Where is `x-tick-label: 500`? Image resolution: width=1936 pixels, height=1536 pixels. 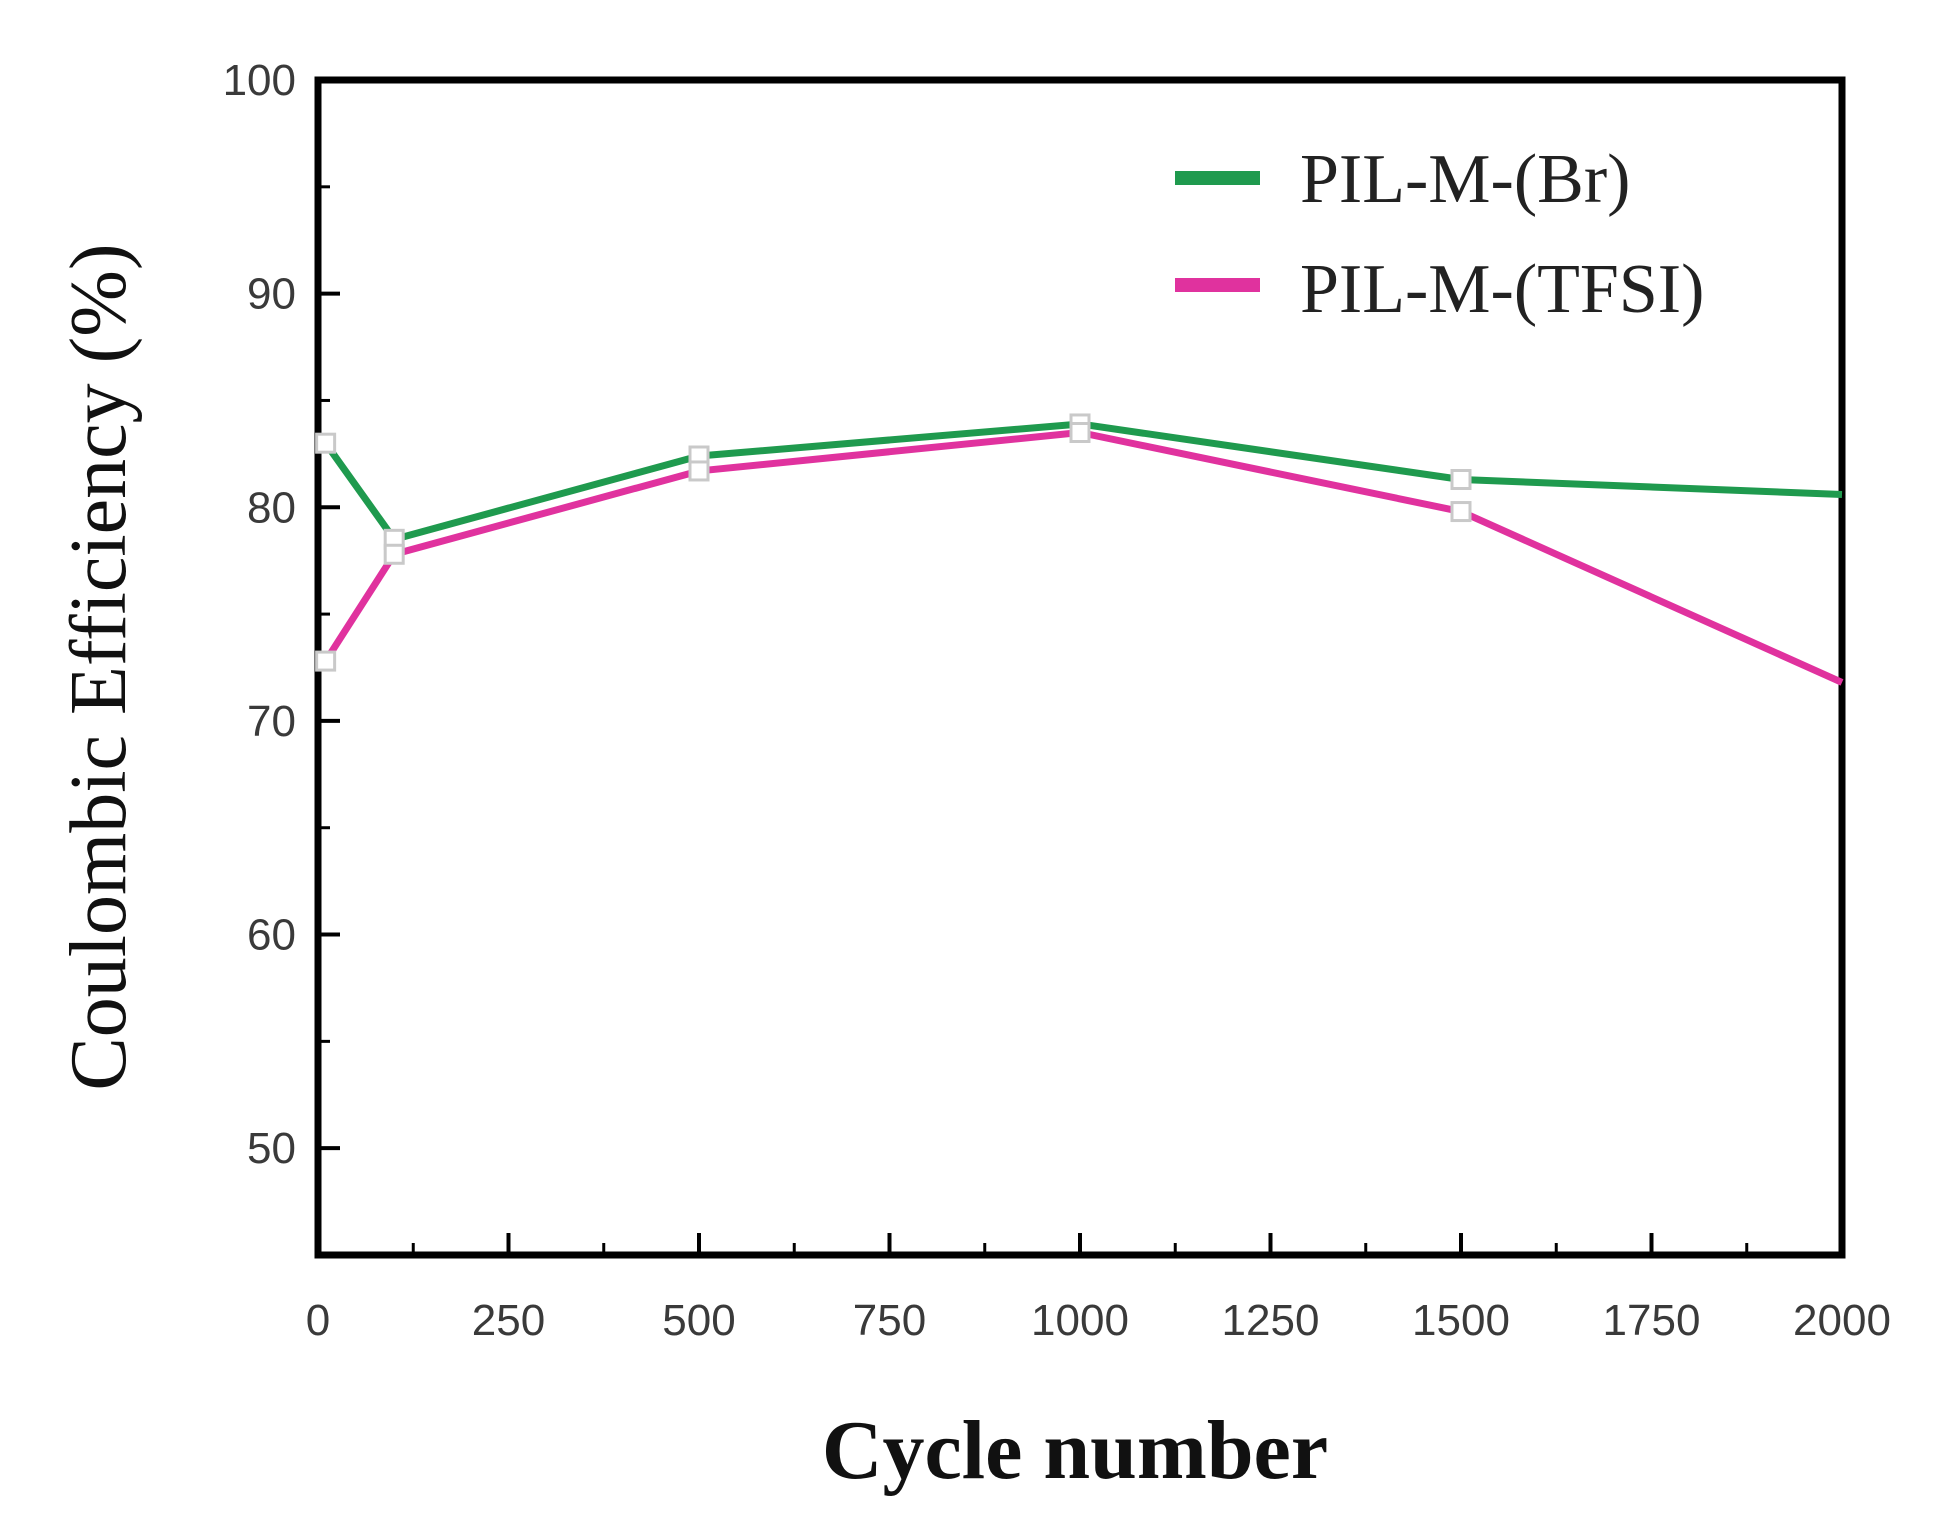 x-tick-label: 500 is located at coordinates (698, 1320).